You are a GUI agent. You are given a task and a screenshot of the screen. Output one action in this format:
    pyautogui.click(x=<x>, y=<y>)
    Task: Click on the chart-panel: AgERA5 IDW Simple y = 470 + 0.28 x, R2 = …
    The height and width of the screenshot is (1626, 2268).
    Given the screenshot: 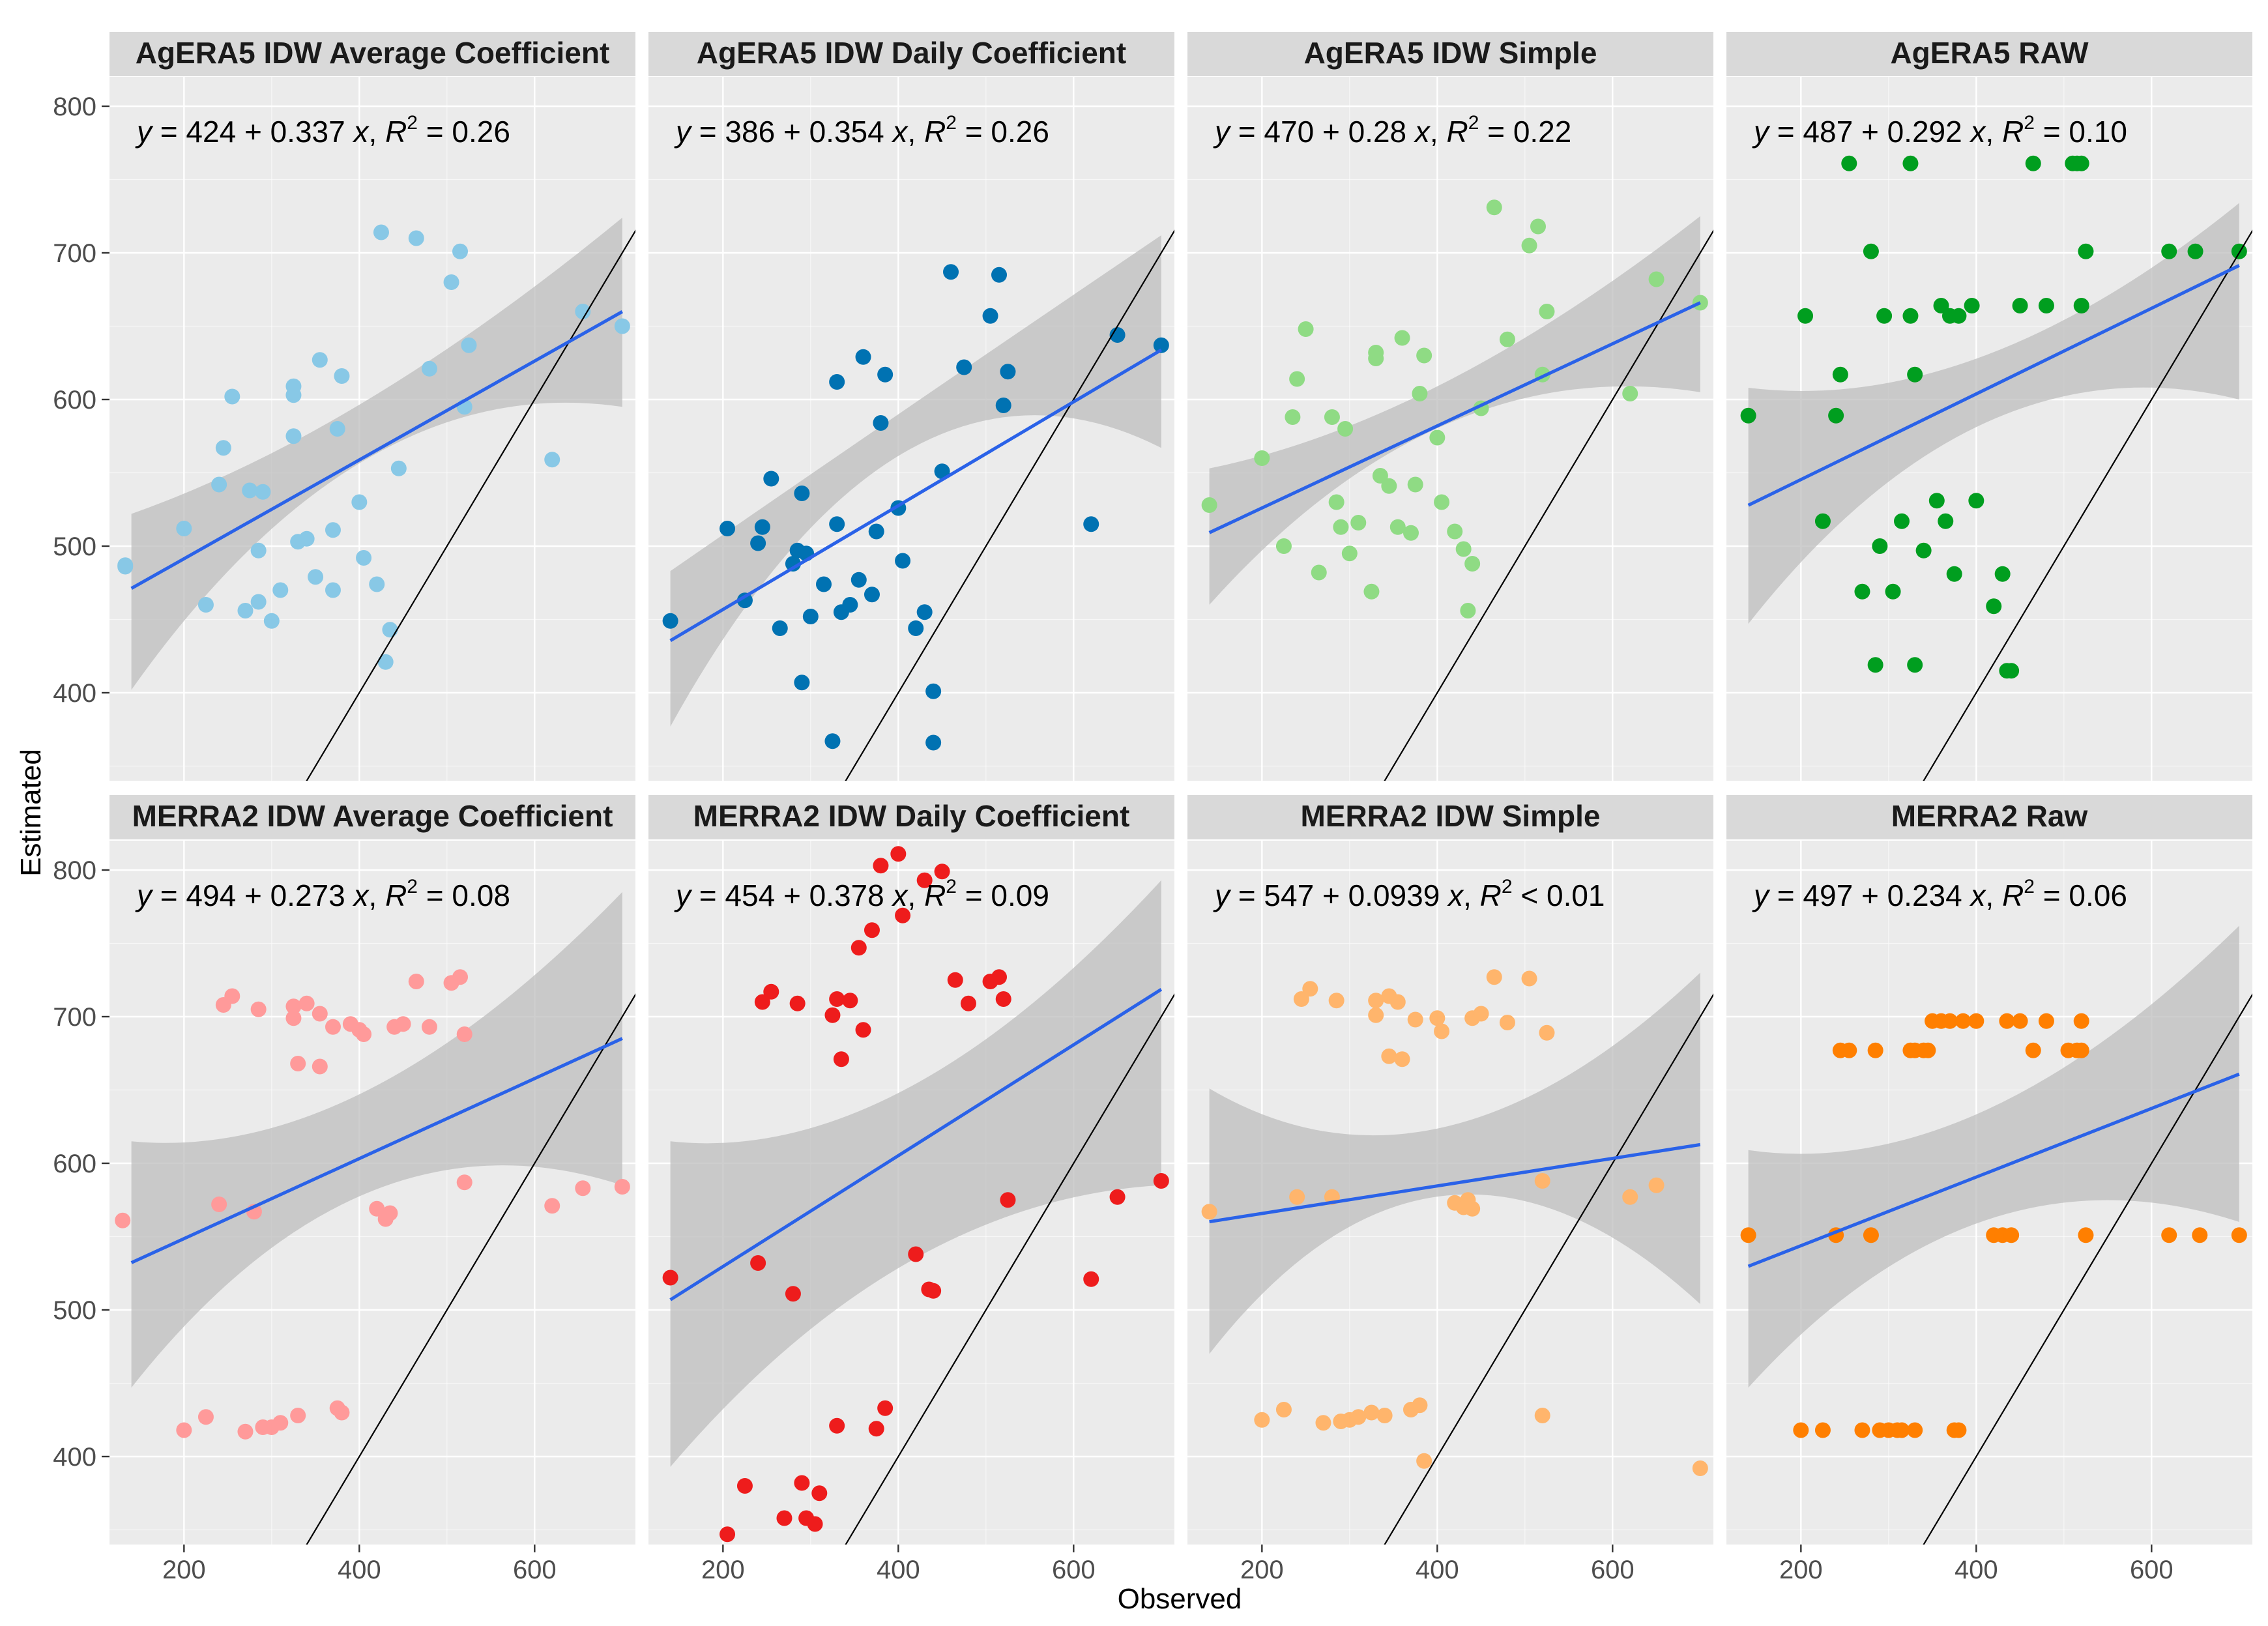 What is the action you would take?
    pyautogui.click(x=1450, y=406)
    